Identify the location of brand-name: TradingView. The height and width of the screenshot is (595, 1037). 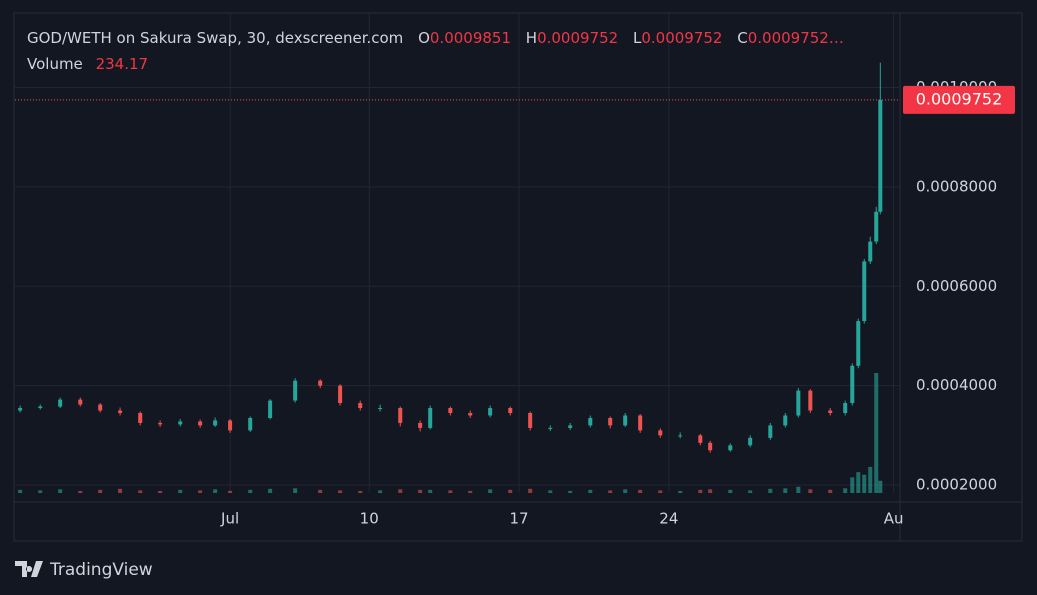
(101, 570).